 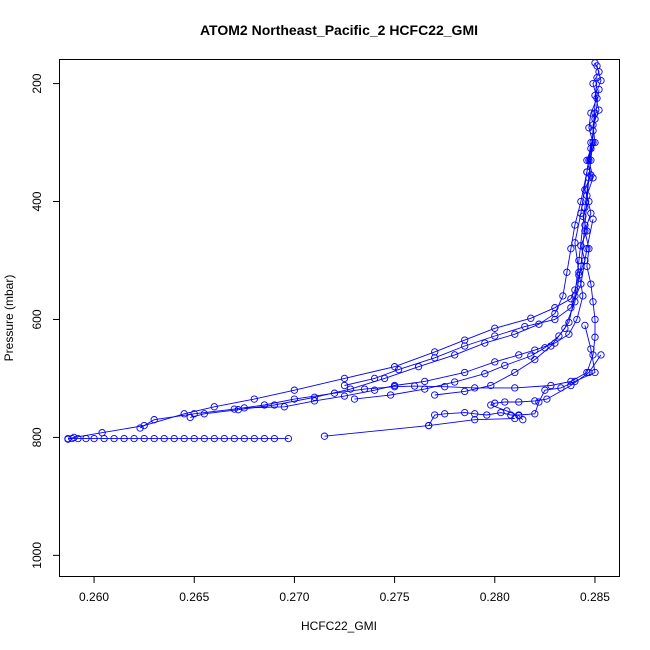 I want to click on y-tick-label: 200, so click(x=37, y=83).